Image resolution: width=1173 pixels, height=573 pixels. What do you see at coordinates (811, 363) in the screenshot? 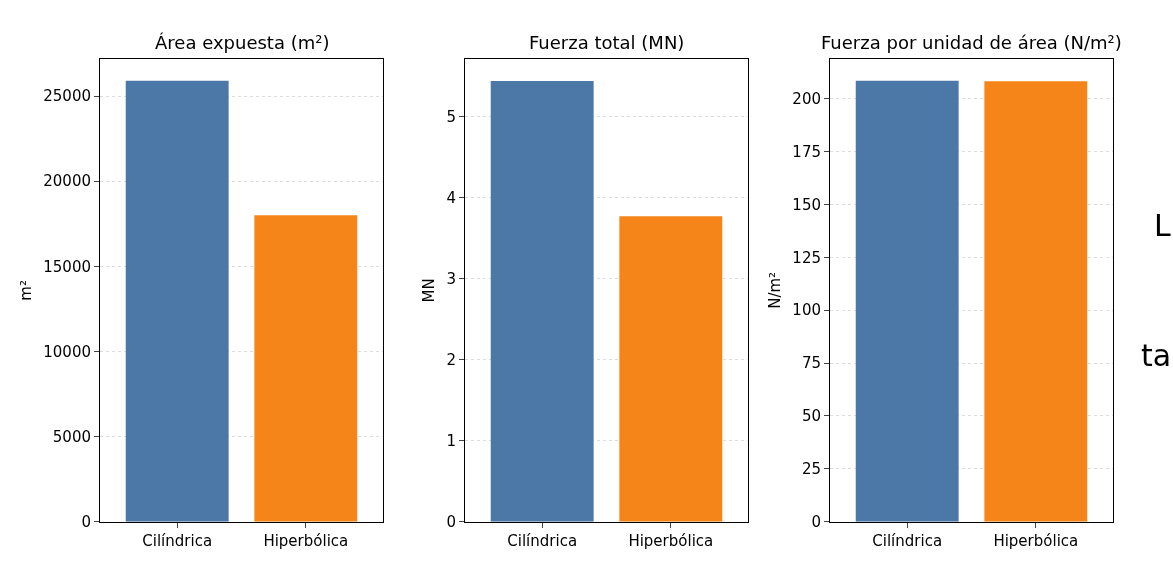
I see `y-tick-label: 75` at bounding box center [811, 363].